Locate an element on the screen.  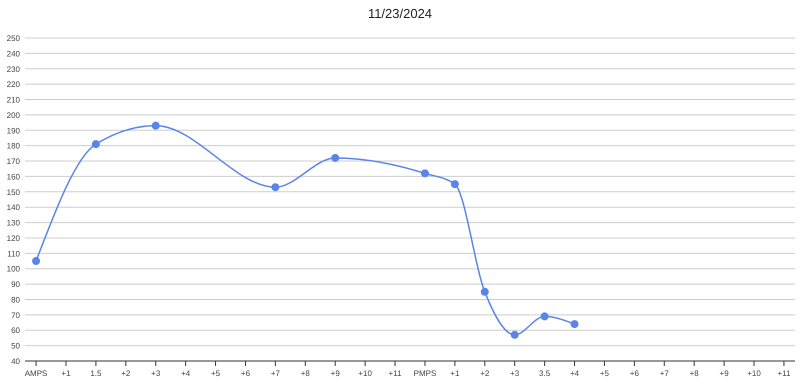
y-tick-label: 120 is located at coordinates (13, 238).